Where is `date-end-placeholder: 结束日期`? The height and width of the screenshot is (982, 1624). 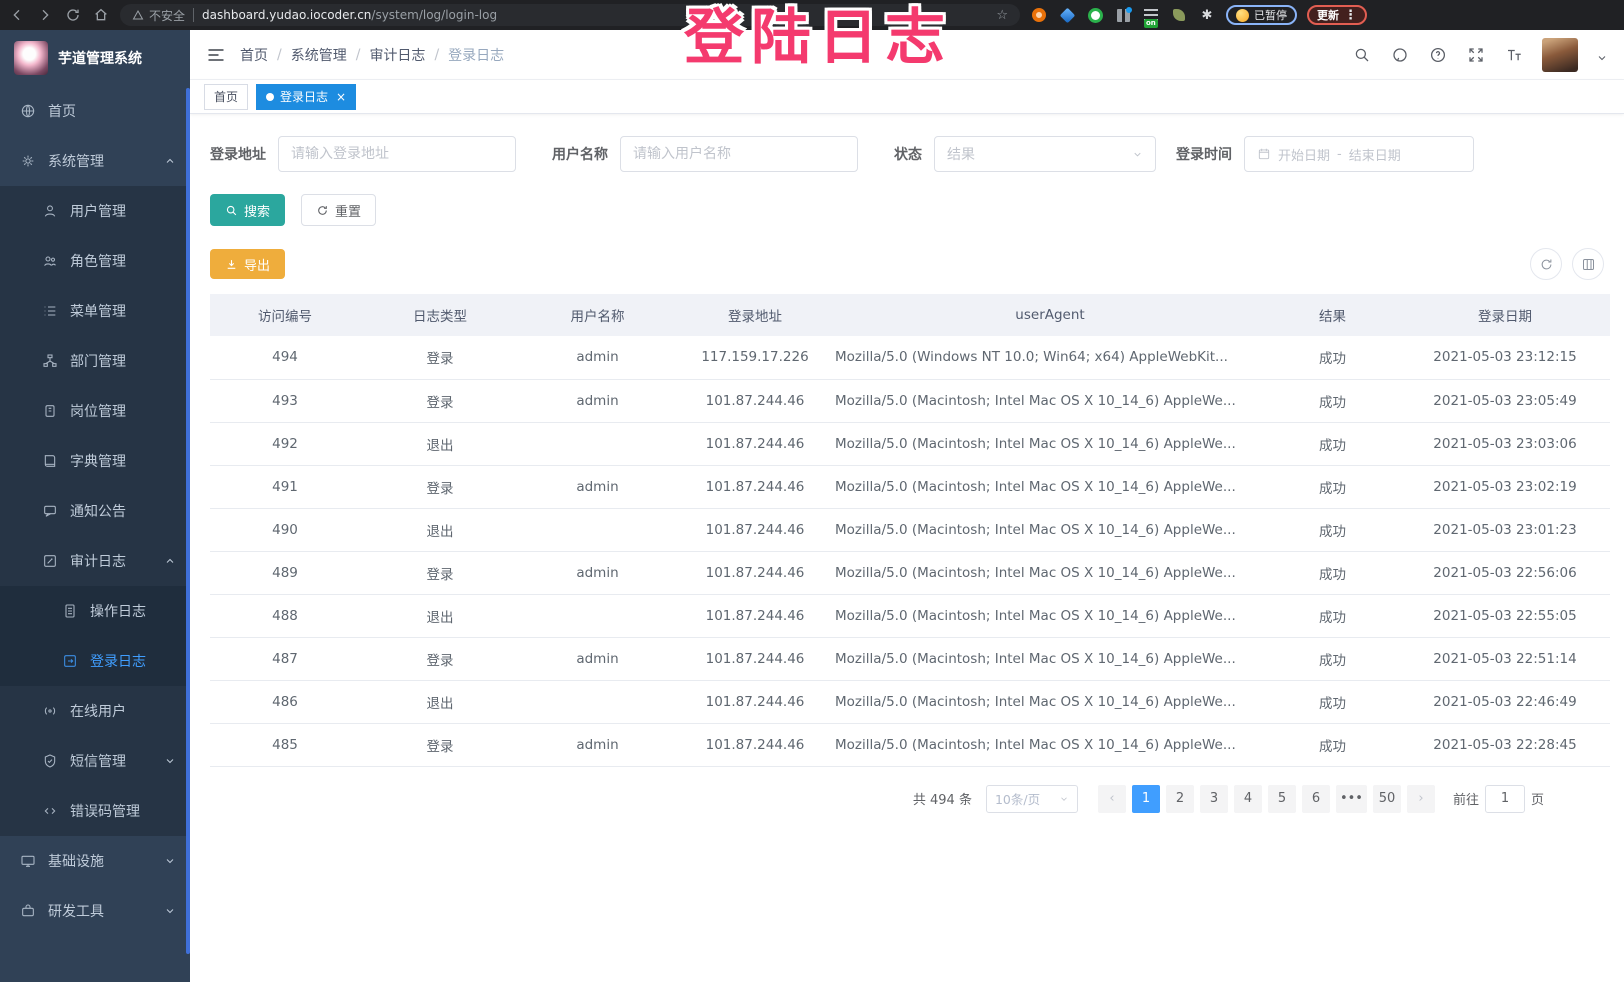 date-end-placeholder: 结束日期 is located at coordinates (1374, 156).